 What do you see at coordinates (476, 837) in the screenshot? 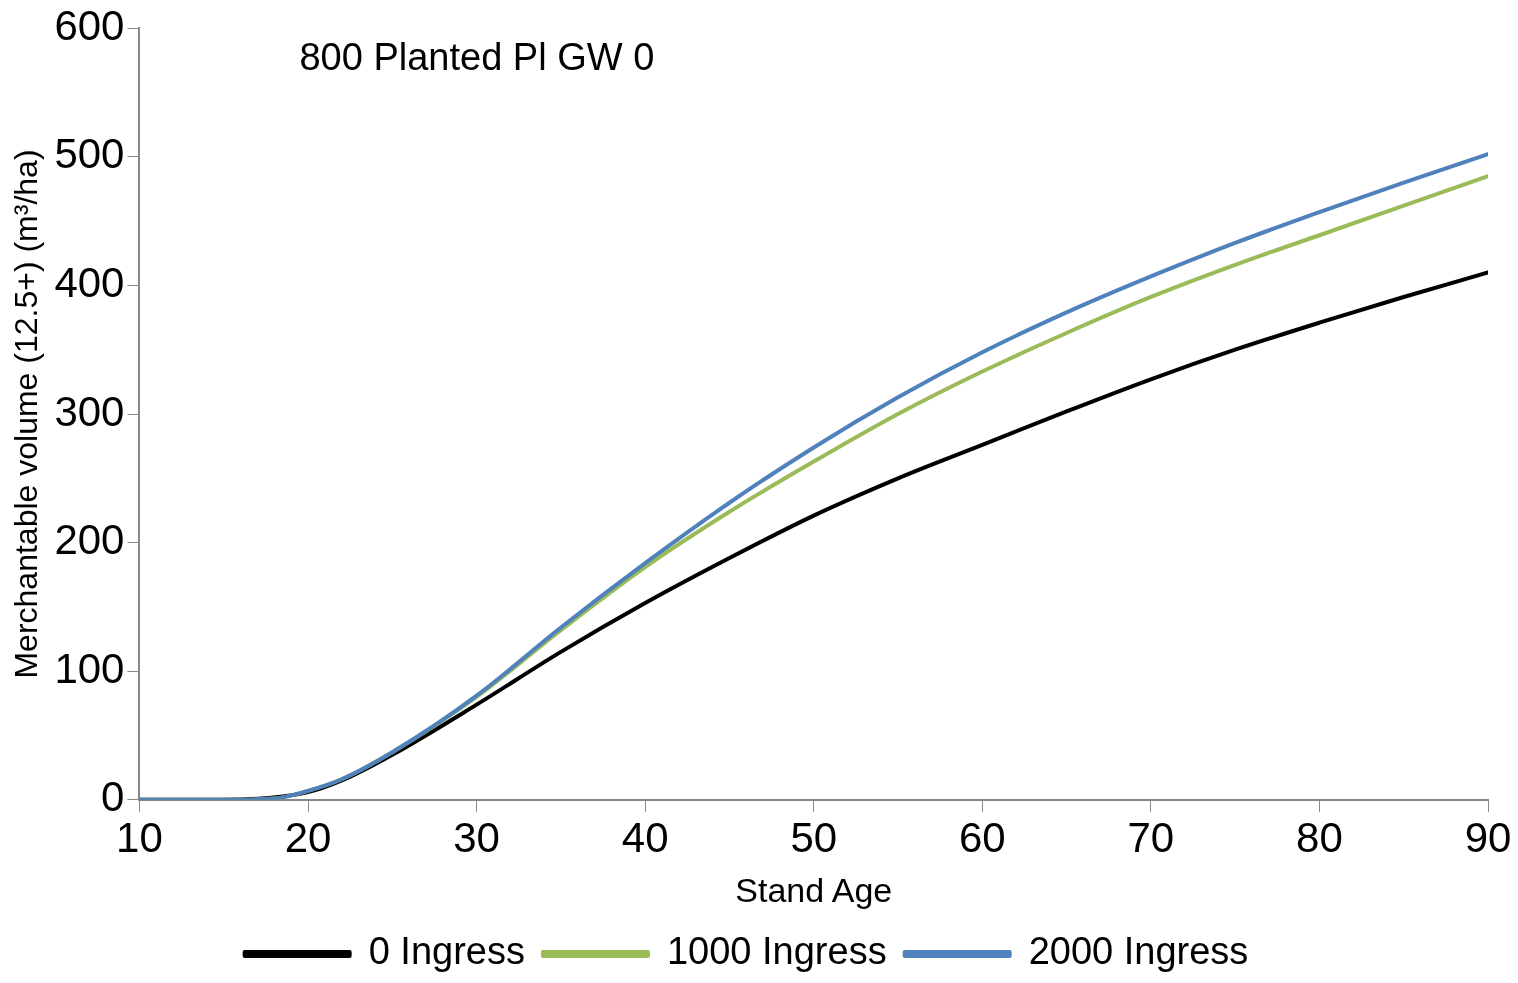
I see `x-tick-label: 30` at bounding box center [476, 837].